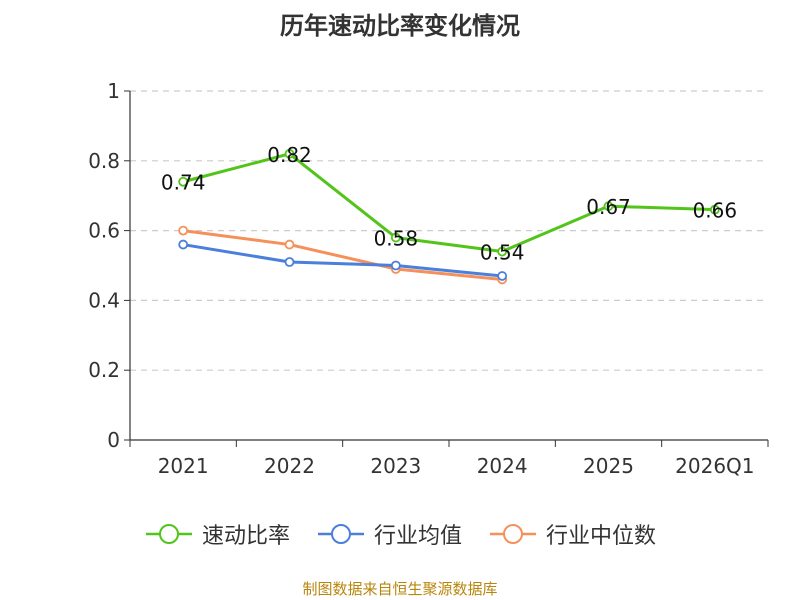  Describe the element at coordinates (183, 466) in the screenshot. I see `x-tick-label: 2021` at that location.